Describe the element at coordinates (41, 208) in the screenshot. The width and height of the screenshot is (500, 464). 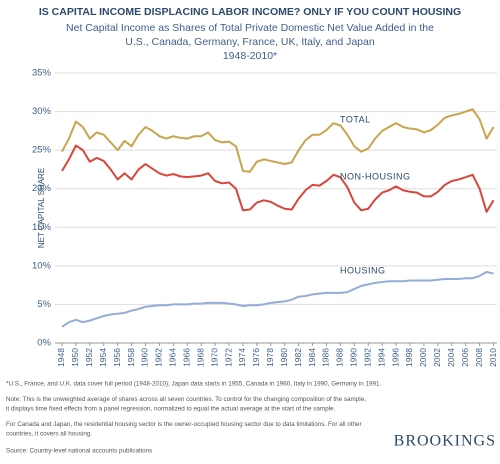
I see `y-axis-label: NET CAPITAL SHARE` at that location.